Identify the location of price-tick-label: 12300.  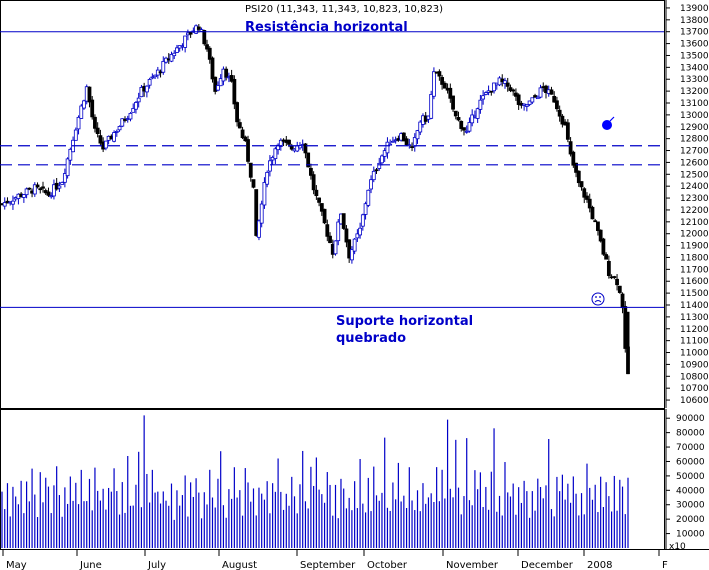
(694, 199).